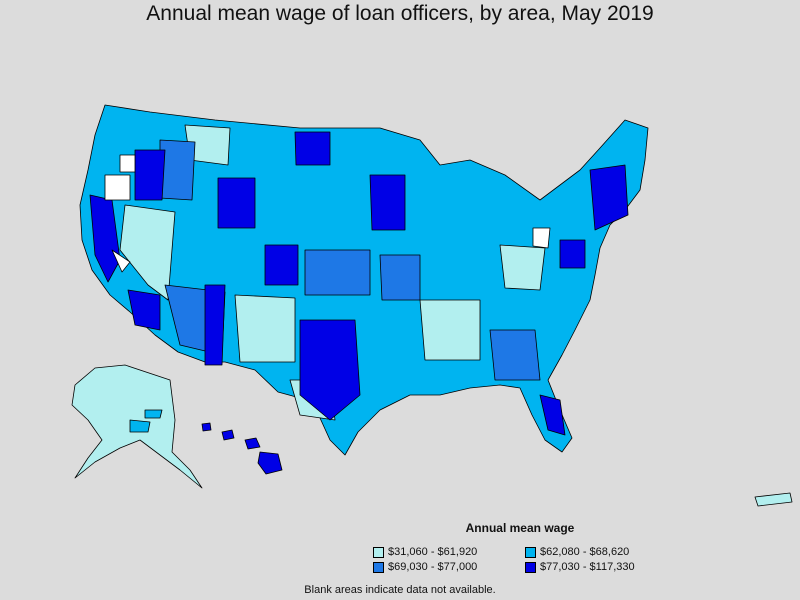  What do you see at coordinates (609, 197) in the screenshot?
I see `region-northeast` at bounding box center [609, 197].